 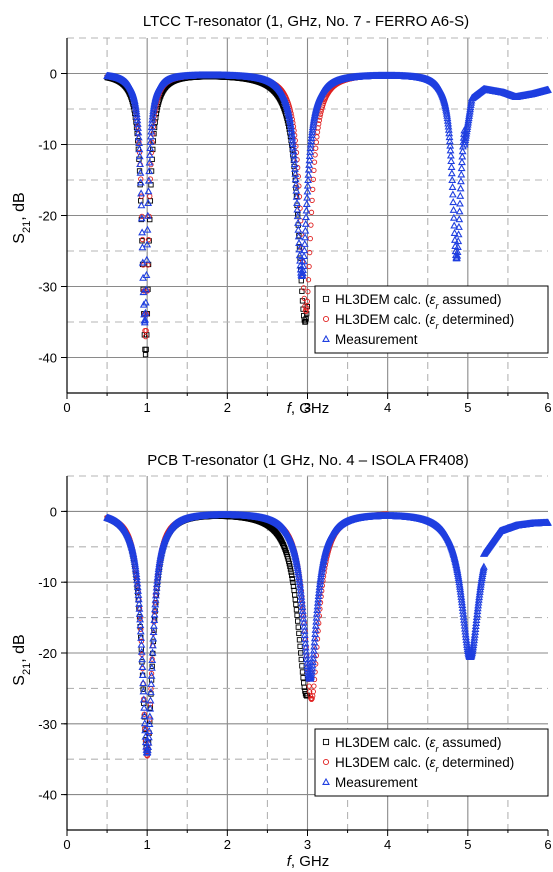 I want to click on y-tick-label: -10, so click(x=47, y=582).